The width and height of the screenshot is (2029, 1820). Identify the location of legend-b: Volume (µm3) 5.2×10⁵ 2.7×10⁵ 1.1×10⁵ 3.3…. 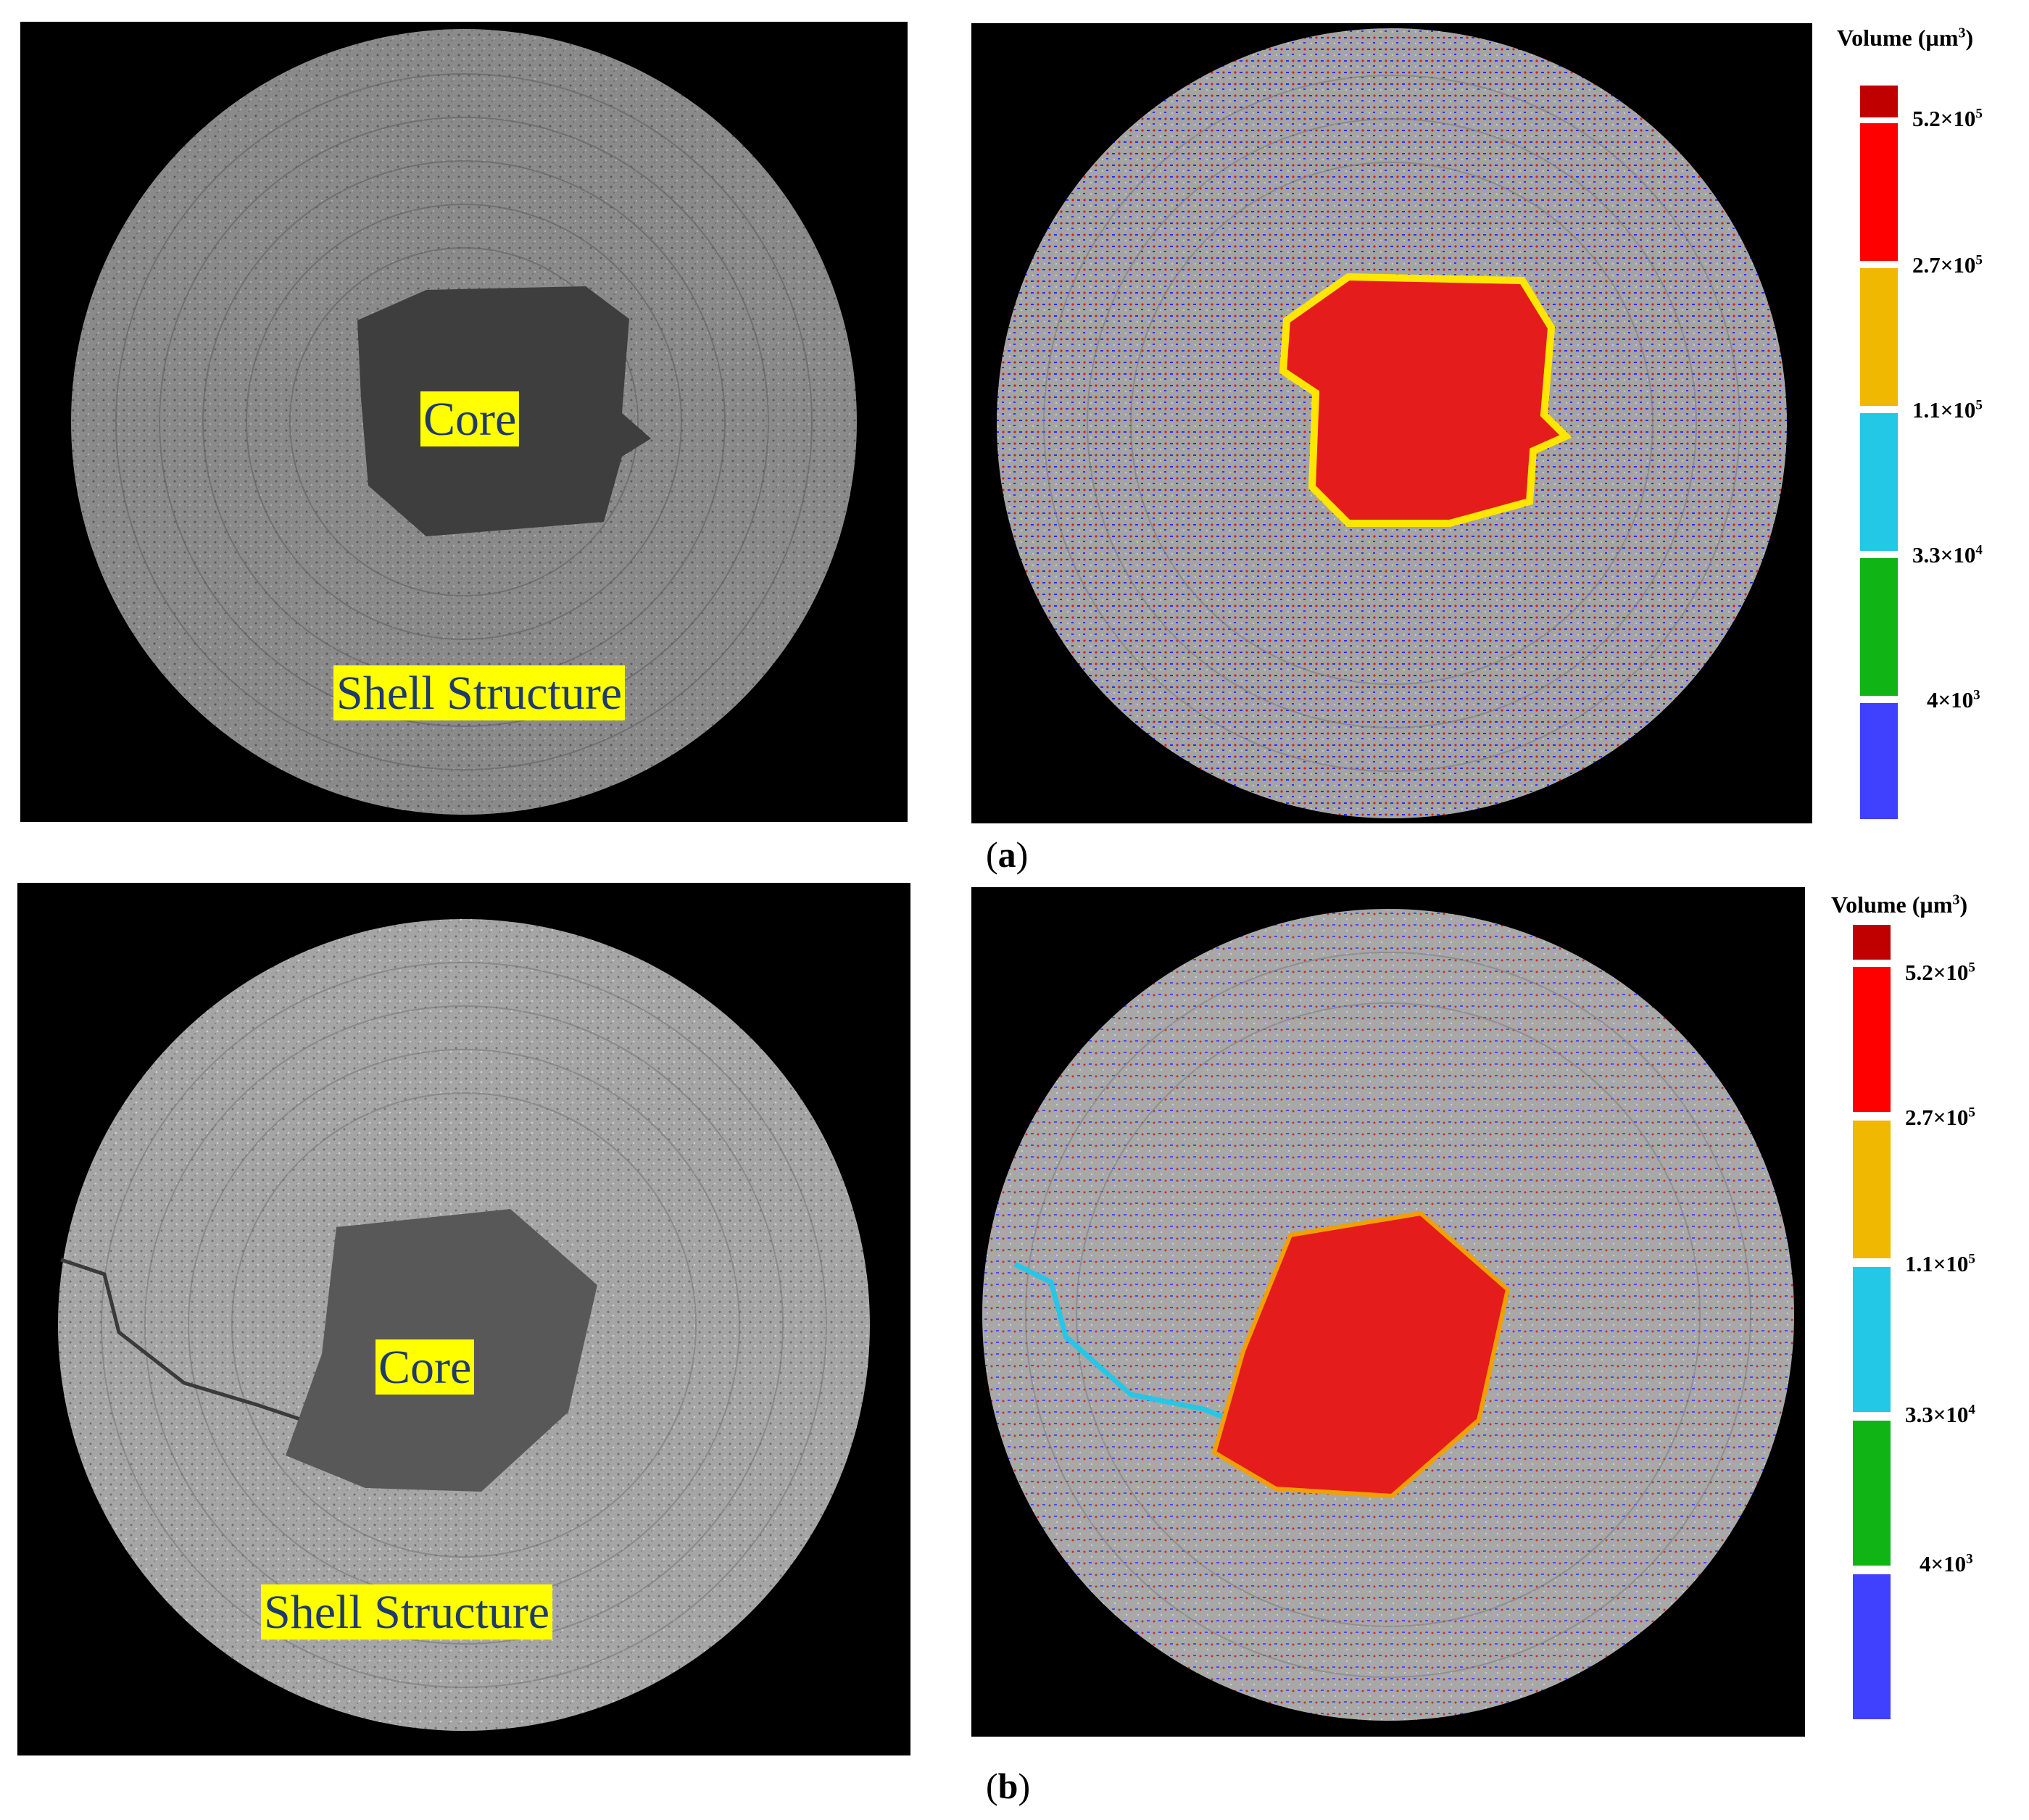
(1928, 1314).